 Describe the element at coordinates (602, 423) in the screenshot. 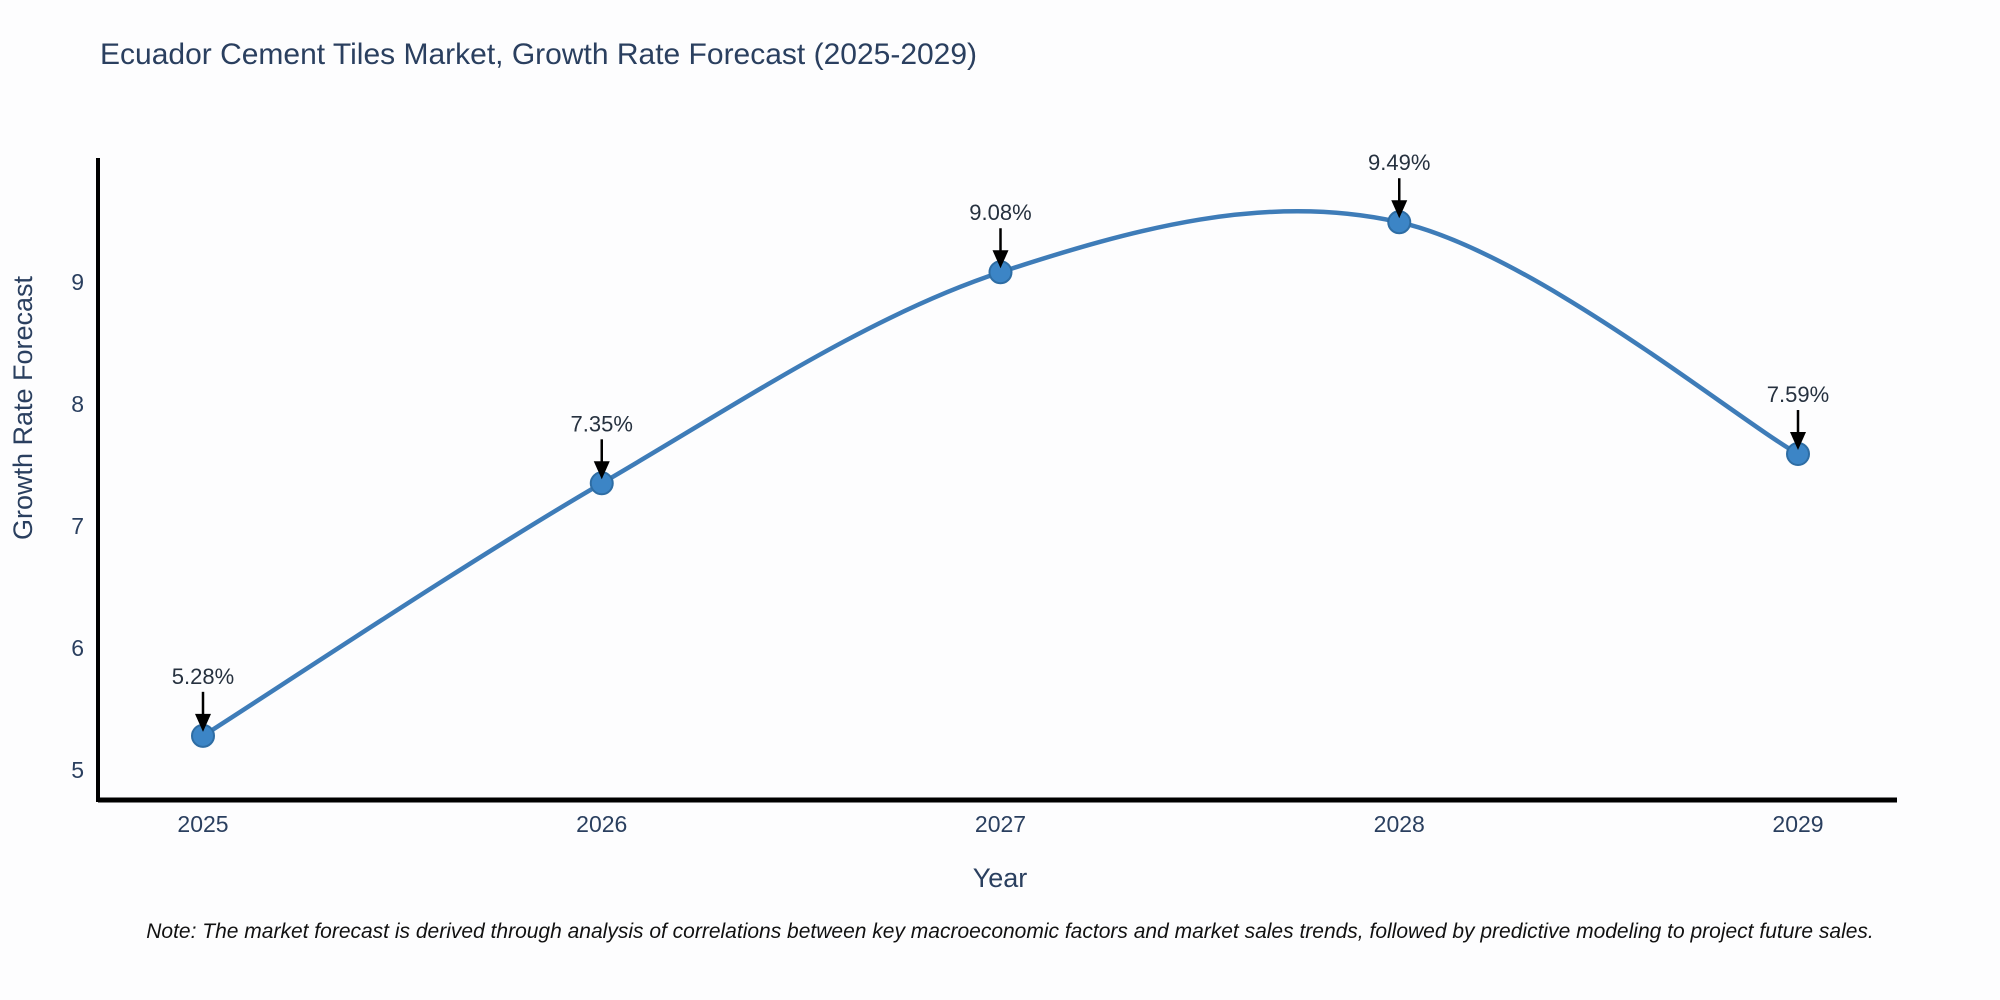

I see `annotation-label: 7.35%` at that location.